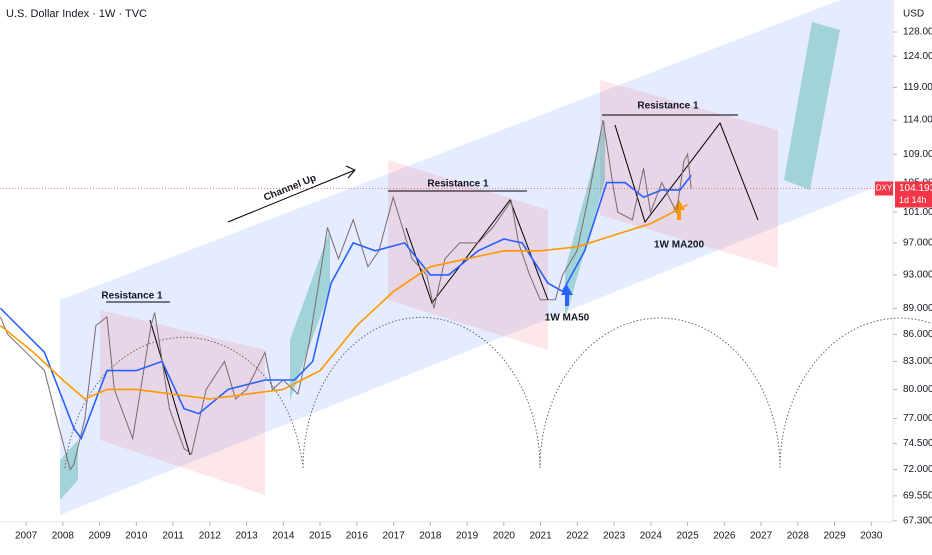 This screenshot has height=555, width=932. Describe the element at coordinates (917, 32) in the screenshot. I see `y-tick-label: 128.000` at that location.